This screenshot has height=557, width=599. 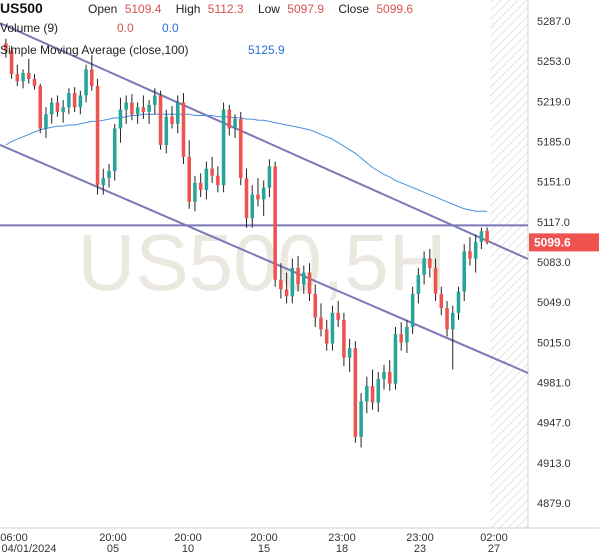 What do you see at coordinates (103, 9) in the screenshot?
I see `open-label: Open` at bounding box center [103, 9].